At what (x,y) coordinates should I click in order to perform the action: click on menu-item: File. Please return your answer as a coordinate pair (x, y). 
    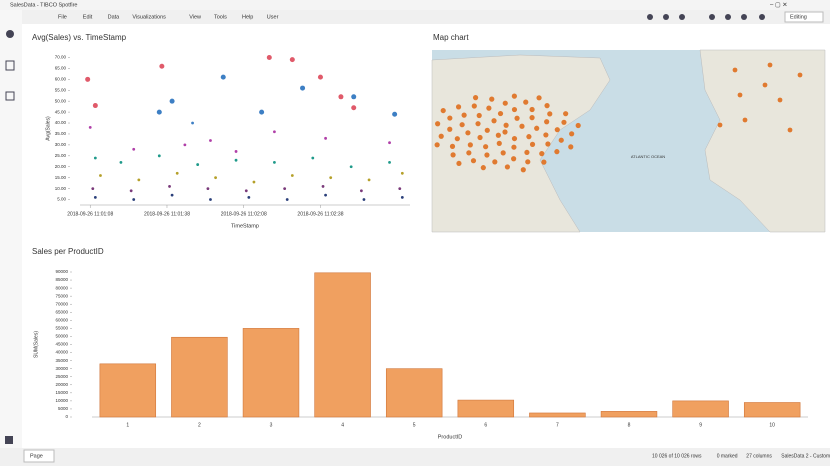
    Looking at the image, I should click on (62, 17).